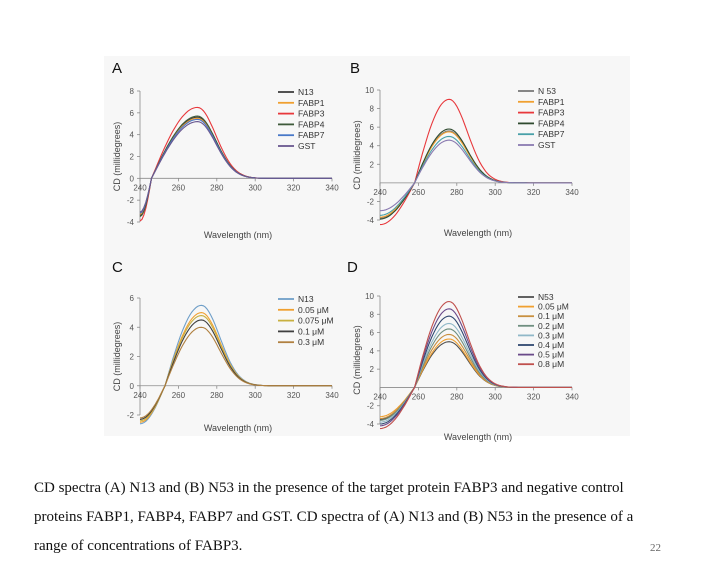 The width and height of the screenshot is (720, 576). What do you see at coordinates (546, 297) in the screenshot?
I see `legend-label: N53` at bounding box center [546, 297].